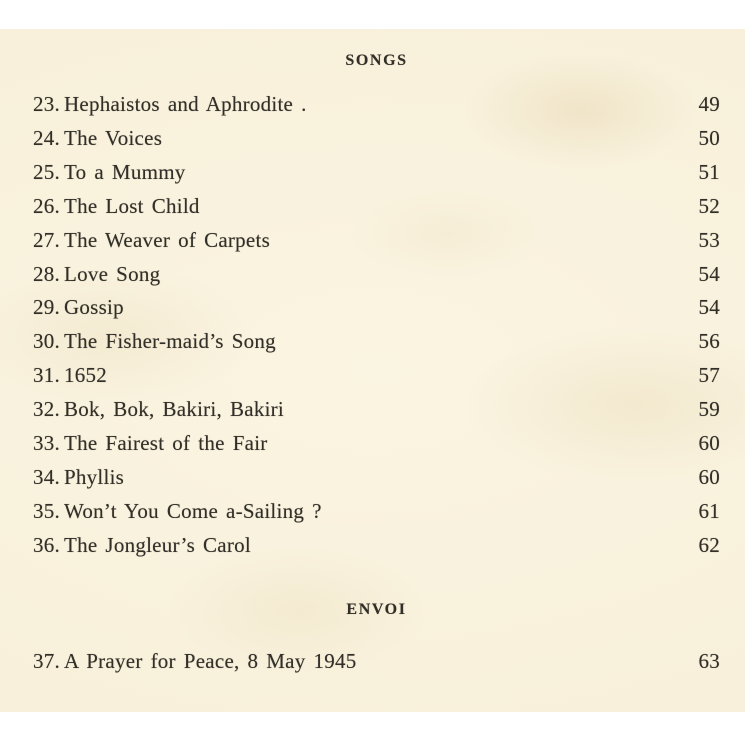  I want to click on entry-page-number: 51, so click(709, 171).